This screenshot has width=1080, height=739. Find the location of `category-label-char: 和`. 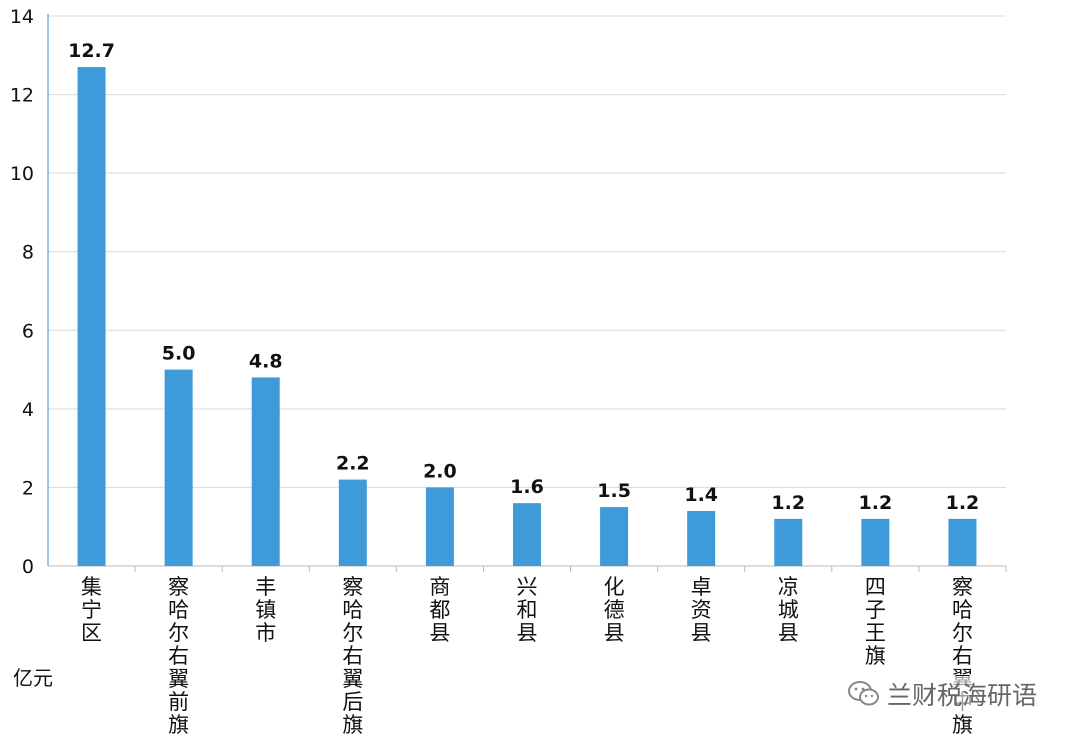

category-label-char: 和 is located at coordinates (527, 610).